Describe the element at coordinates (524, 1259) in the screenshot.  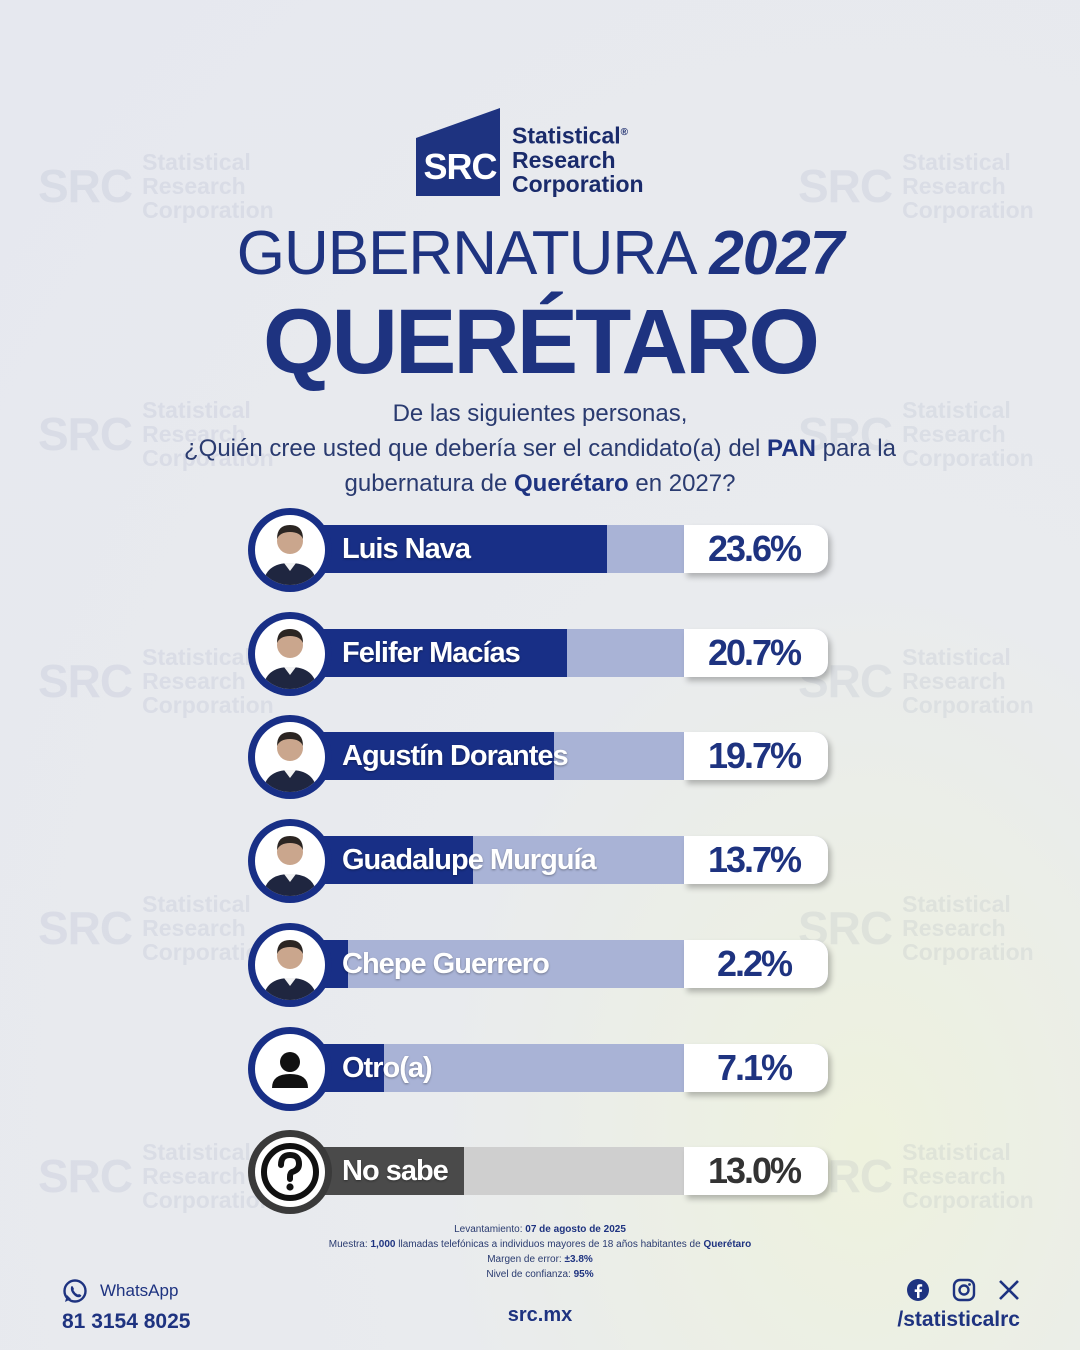
I see `note-label: Margen de error:` at that location.